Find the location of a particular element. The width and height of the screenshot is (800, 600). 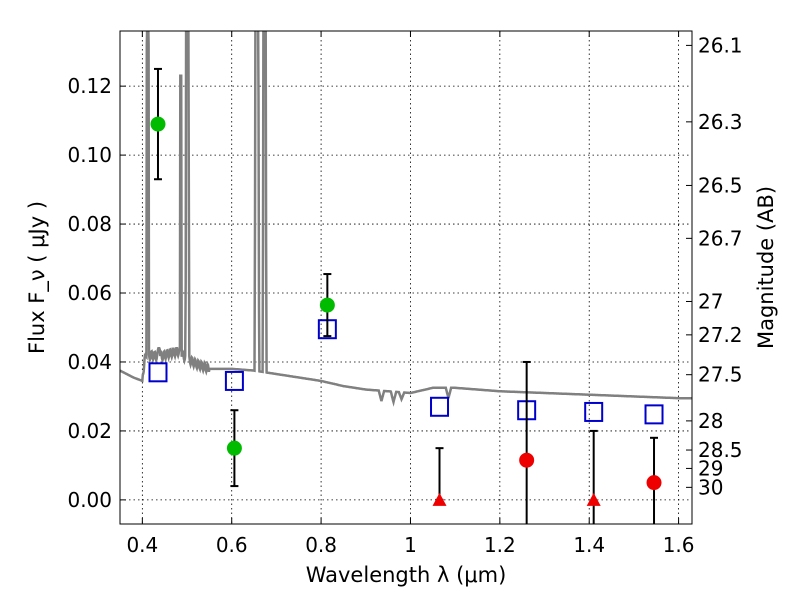

x-tick-label: 0.8 is located at coordinates (321, 545).